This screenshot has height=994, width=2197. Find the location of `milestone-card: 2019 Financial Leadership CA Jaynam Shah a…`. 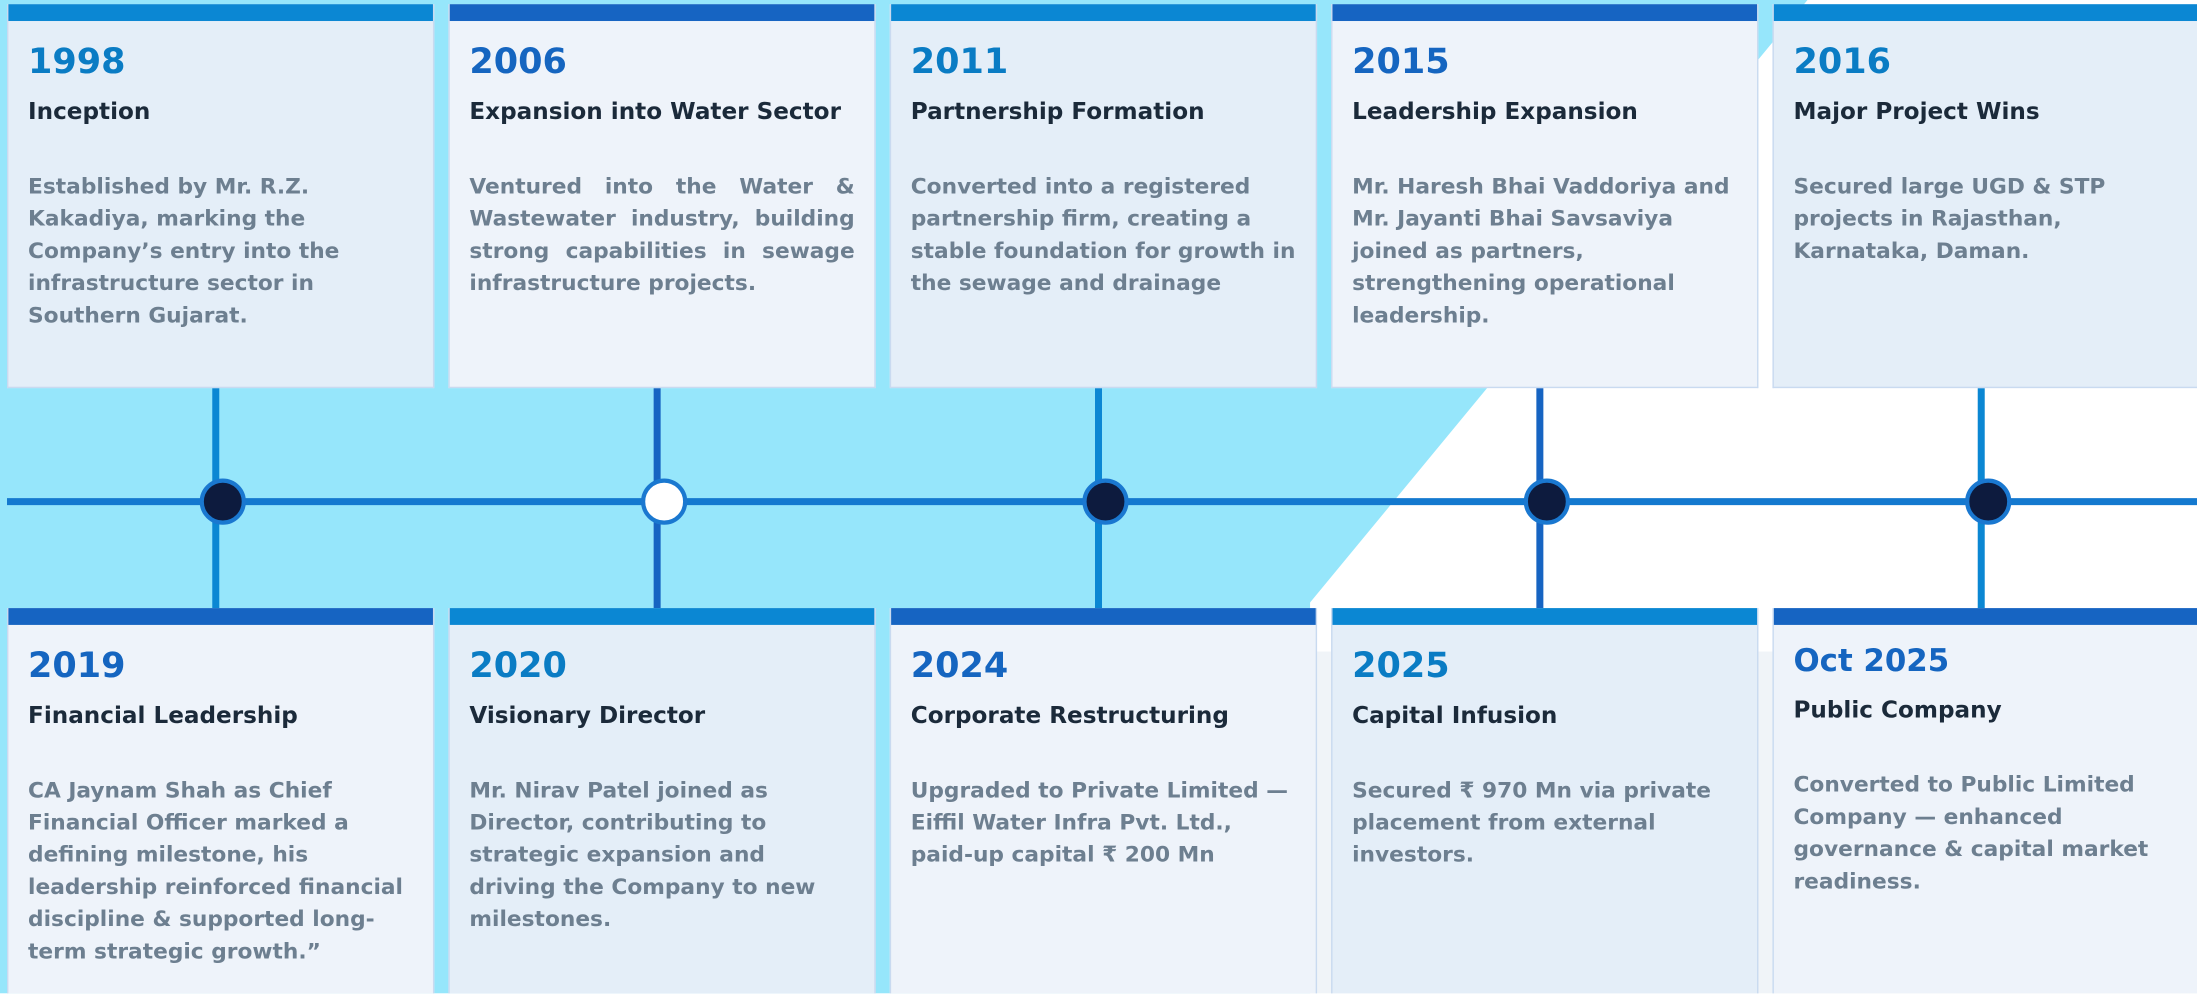

milestone-card: 2019 Financial Leadership CA Jaynam Shah a… is located at coordinates (221, 801).